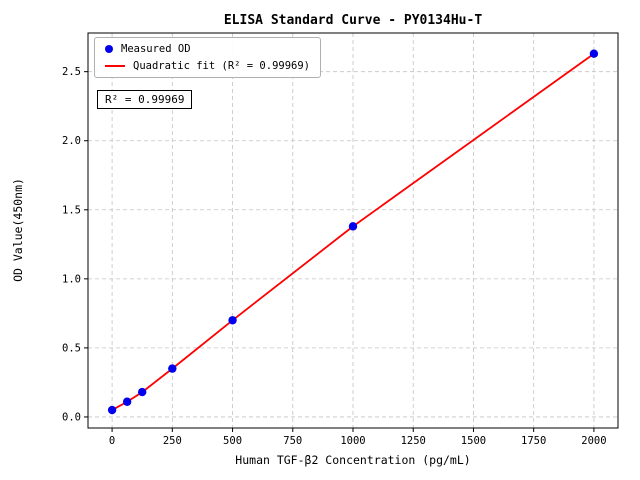 This screenshot has height=480, width=640. What do you see at coordinates (208, 57) in the screenshot?
I see `legend: Measured OD Quadratic fit (R² = 0.99969)` at bounding box center [208, 57].